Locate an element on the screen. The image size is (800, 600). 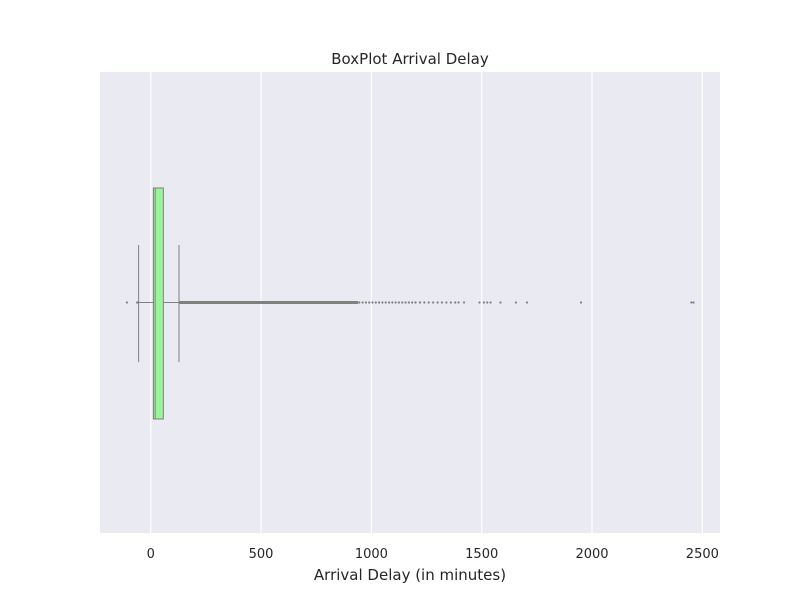
box-plot is located at coordinates (159, 303).